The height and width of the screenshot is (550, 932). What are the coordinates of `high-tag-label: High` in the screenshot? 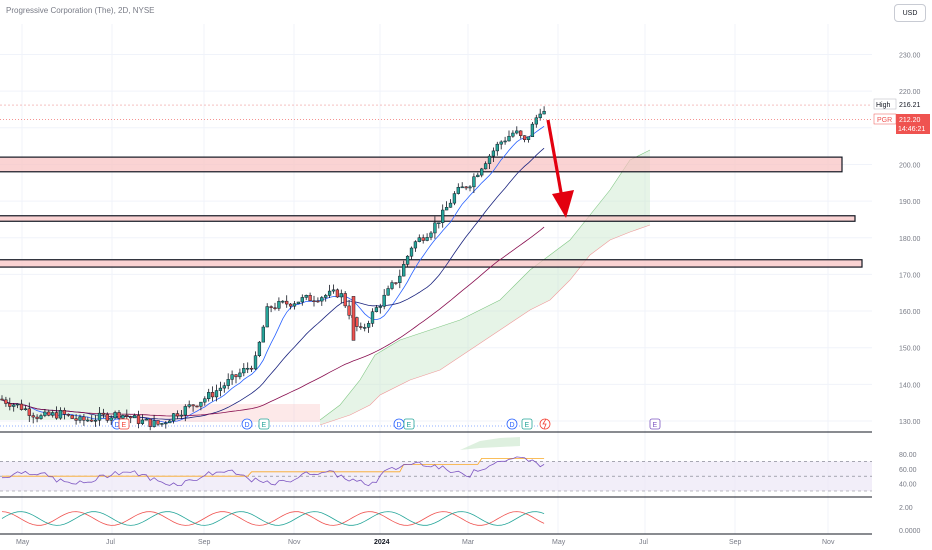 It's located at (883, 105).